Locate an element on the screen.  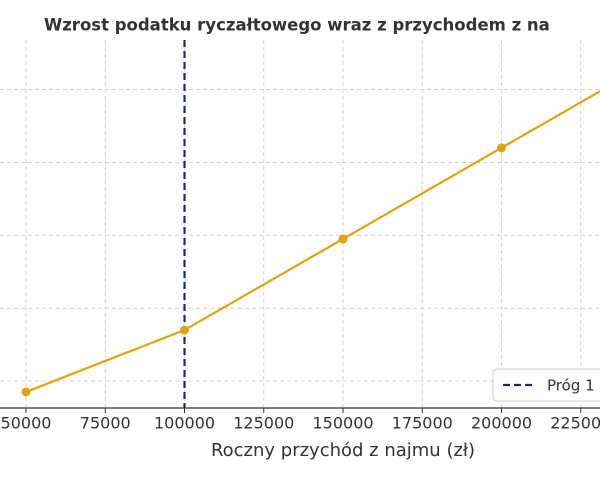
x-tick-label: 150000 is located at coordinates (342, 423).